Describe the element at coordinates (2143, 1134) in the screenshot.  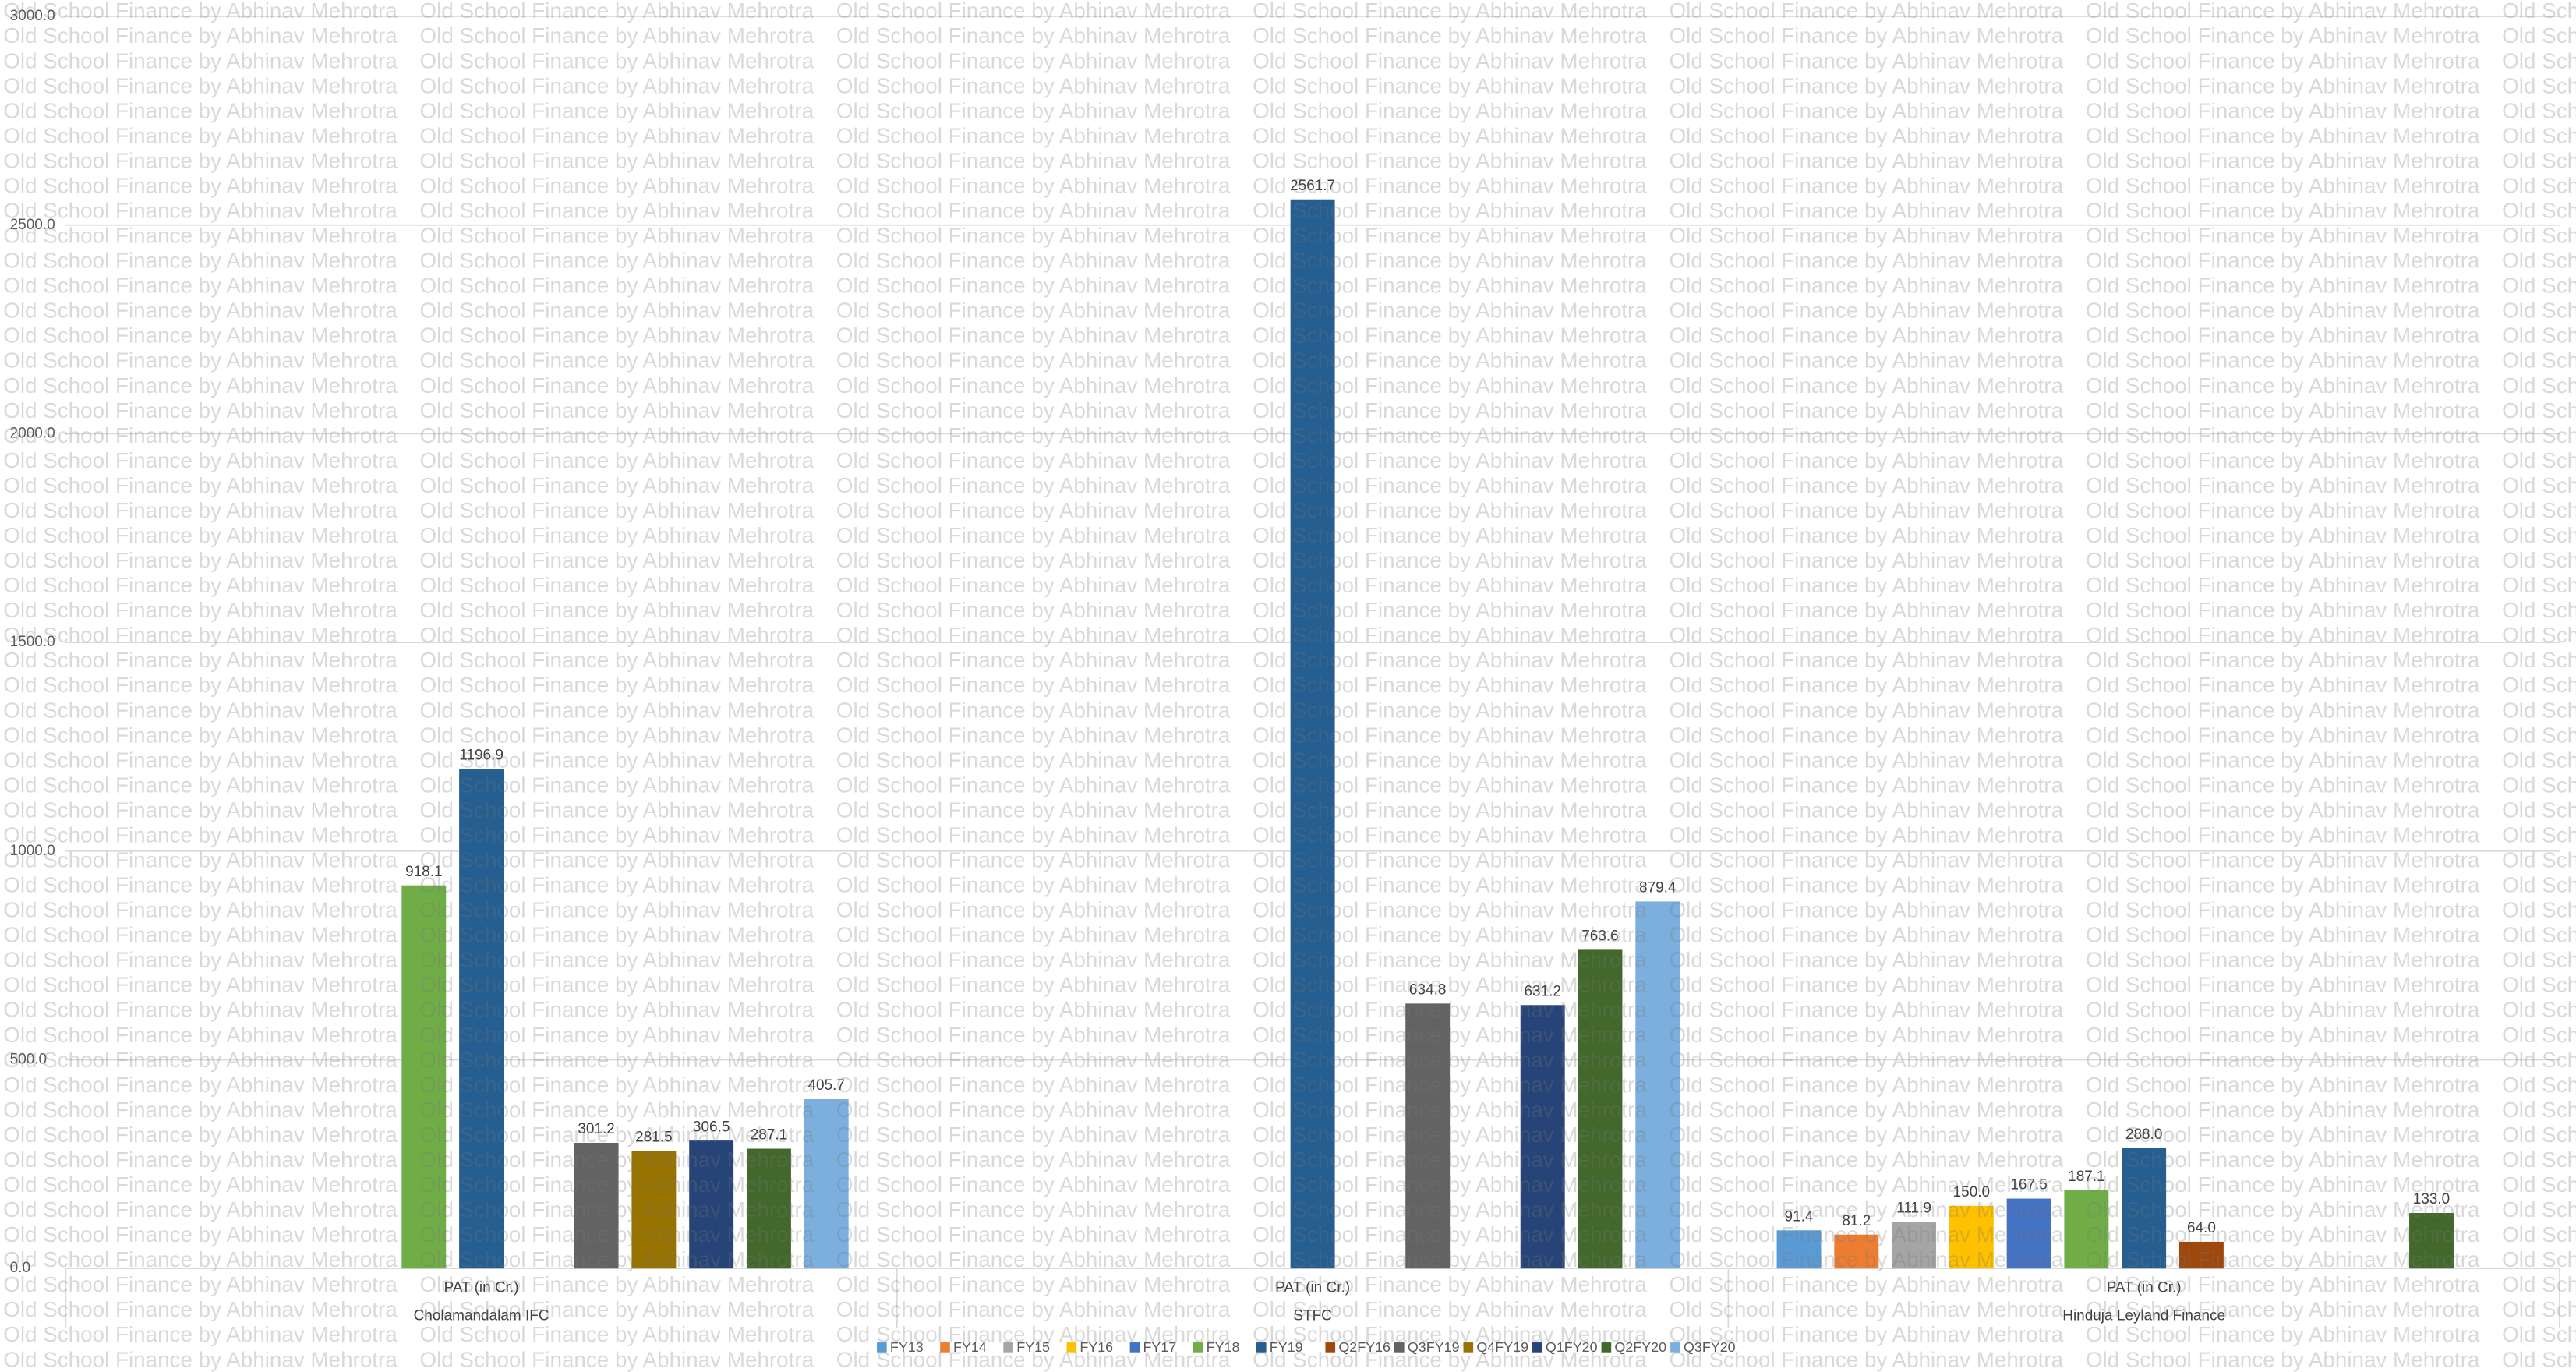
I see `value-label: 288.0` at that location.